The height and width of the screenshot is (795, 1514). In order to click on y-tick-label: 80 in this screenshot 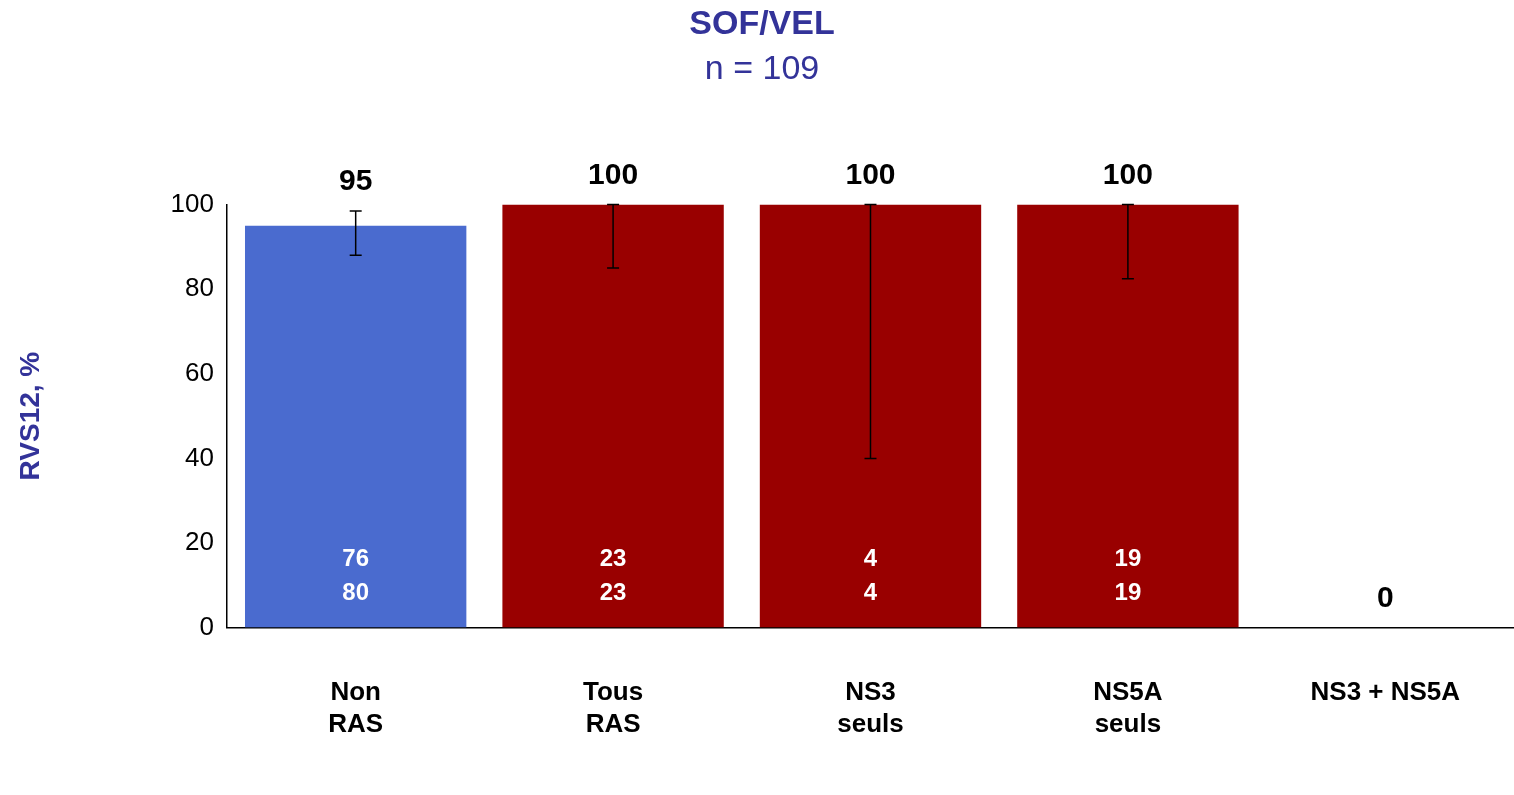, I will do `click(199, 287)`.